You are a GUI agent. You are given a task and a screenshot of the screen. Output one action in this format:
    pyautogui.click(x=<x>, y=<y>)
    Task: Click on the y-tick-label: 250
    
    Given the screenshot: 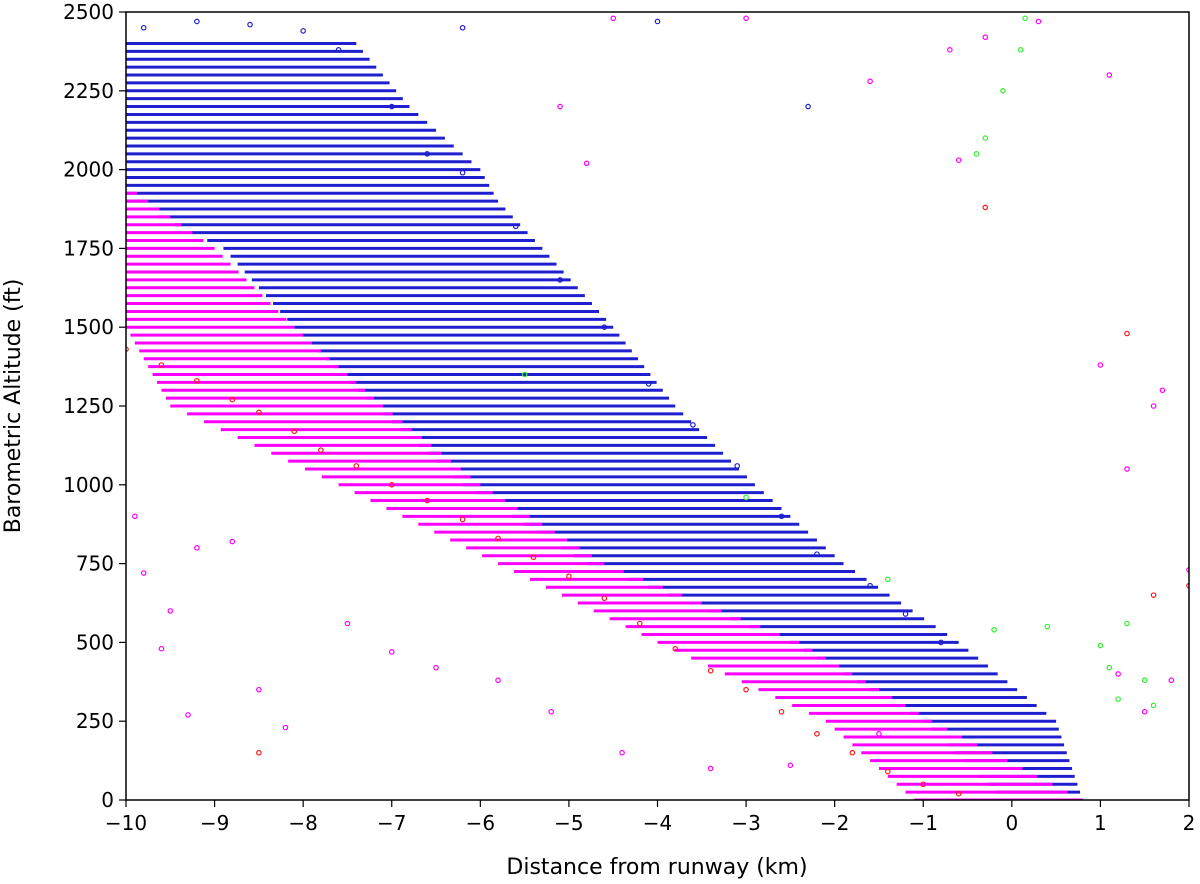 What is the action you would take?
    pyautogui.click(x=95, y=721)
    